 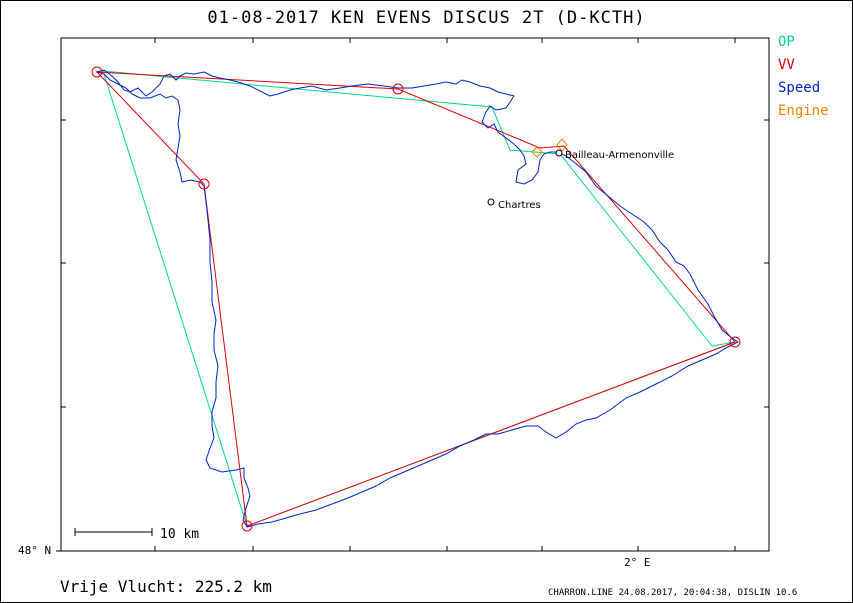 I want to click on page-title: 01-08-2017 KEN EVENS DISCUS 2T (D-KCTH), so click(x=426, y=18).